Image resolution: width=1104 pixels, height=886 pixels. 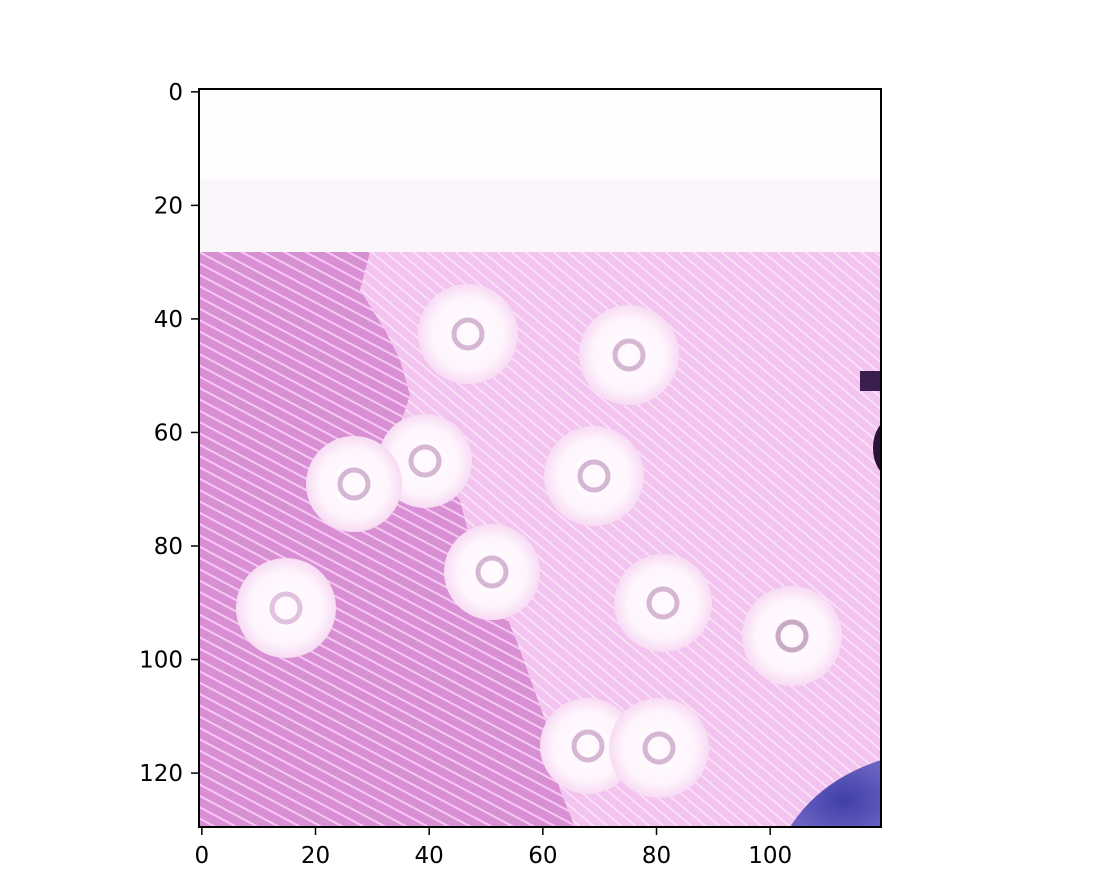 I want to click on faint-band, so click(x=540, y=217).